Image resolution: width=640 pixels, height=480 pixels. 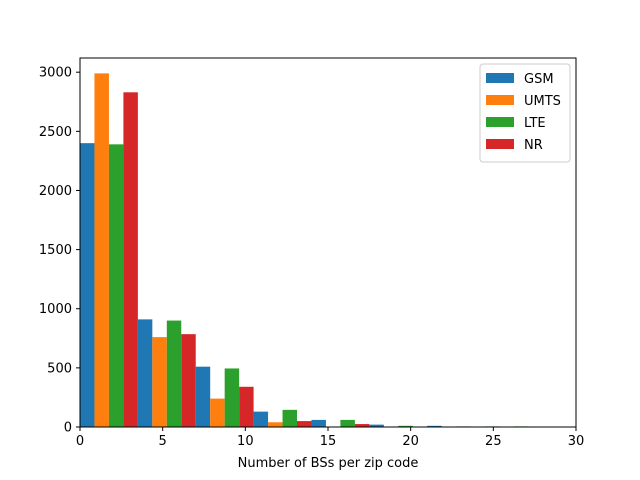 I want to click on legend-swatch-lte, so click(x=500, y=122).